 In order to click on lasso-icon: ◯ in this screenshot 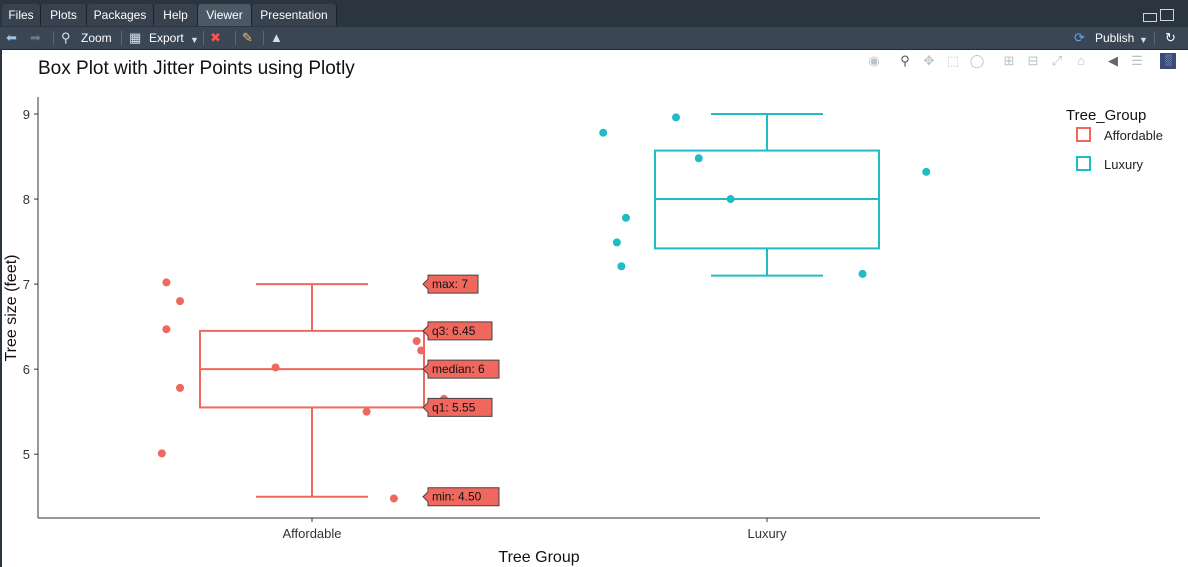, I will do `click(977, 60)`.